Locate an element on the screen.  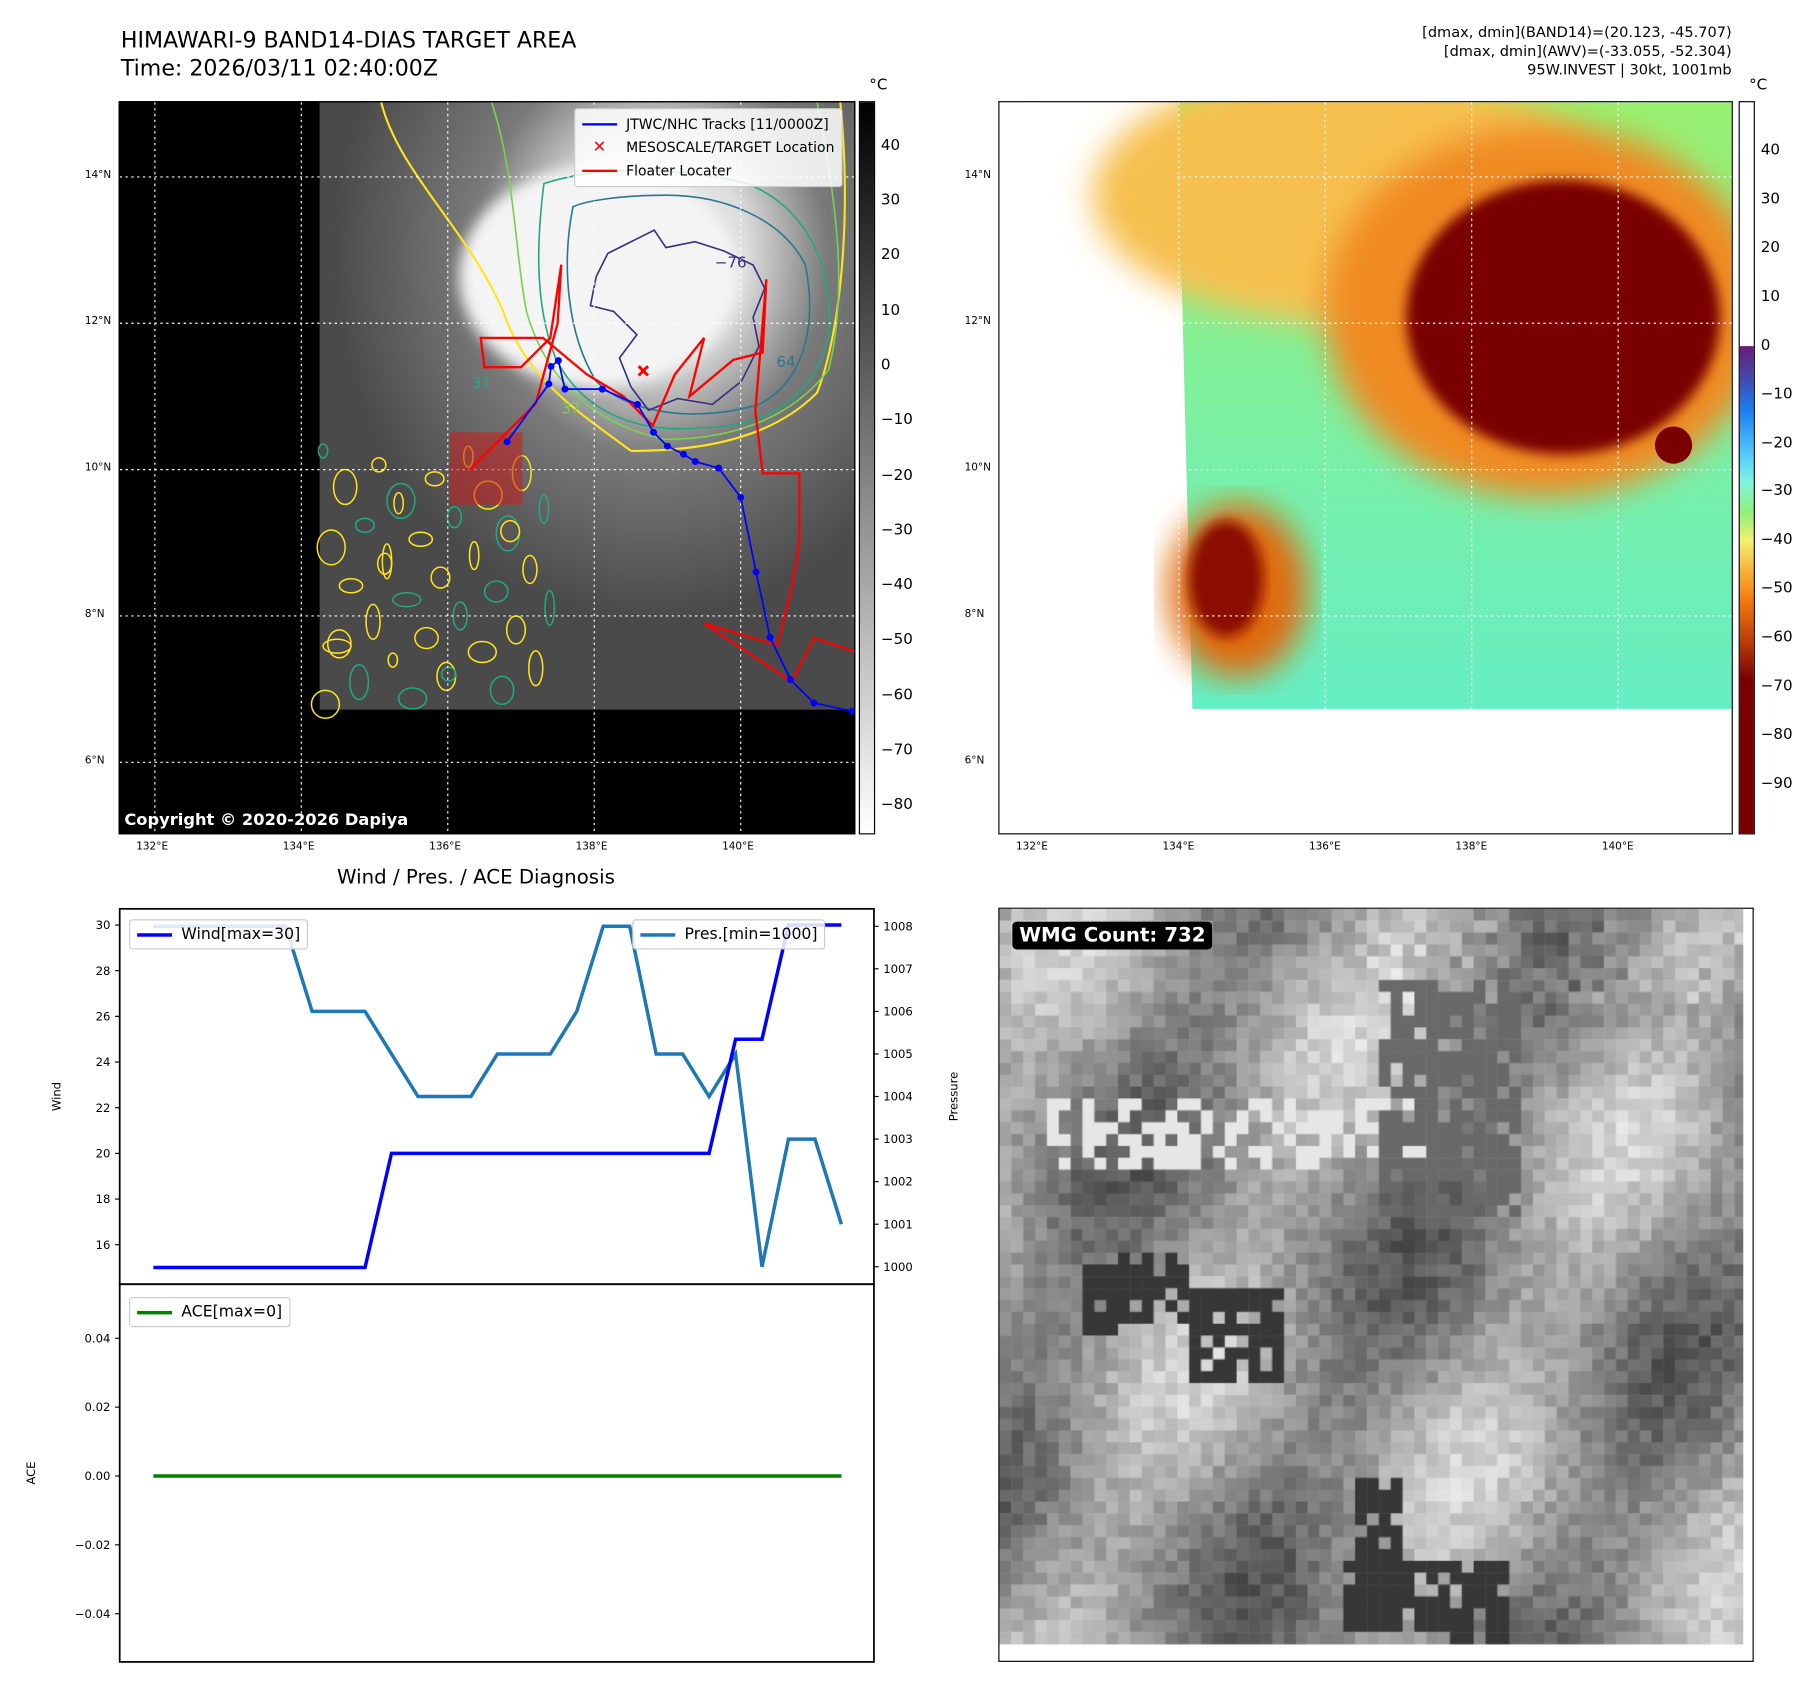
wind-axis-label: Wind is located at coordinates (56, 1096).